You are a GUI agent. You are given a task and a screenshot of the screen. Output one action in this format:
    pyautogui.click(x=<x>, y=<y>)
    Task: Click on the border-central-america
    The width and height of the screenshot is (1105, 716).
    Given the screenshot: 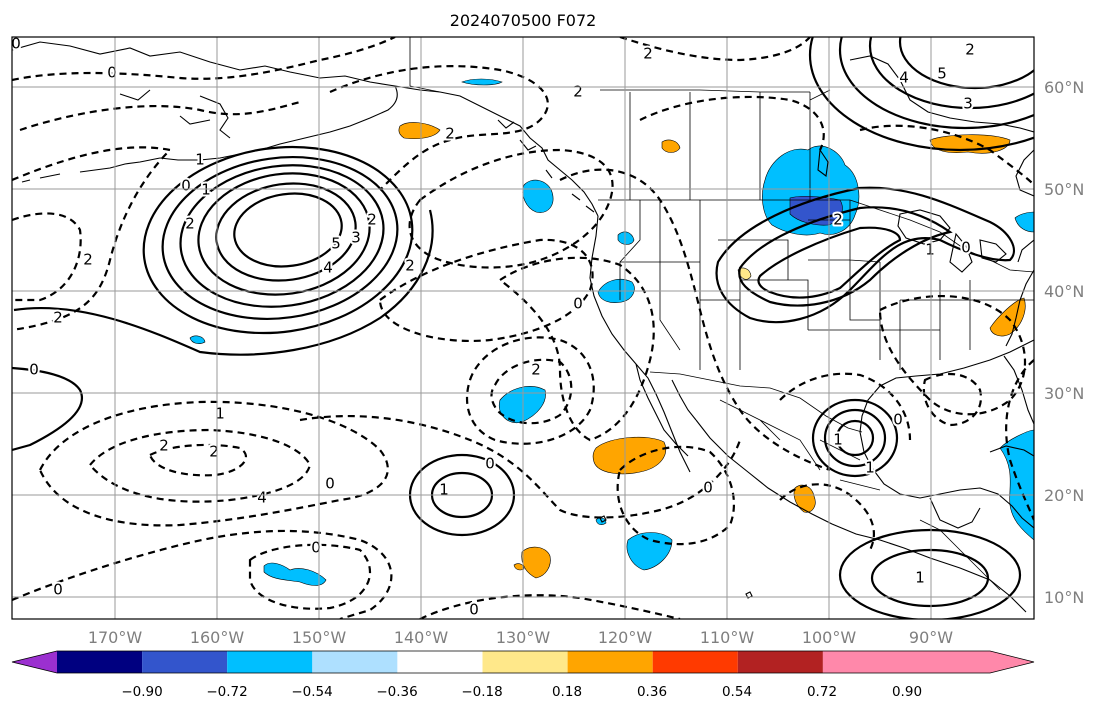 What is the action you would take?
    pyautogui.click(x=960, y=555)
    